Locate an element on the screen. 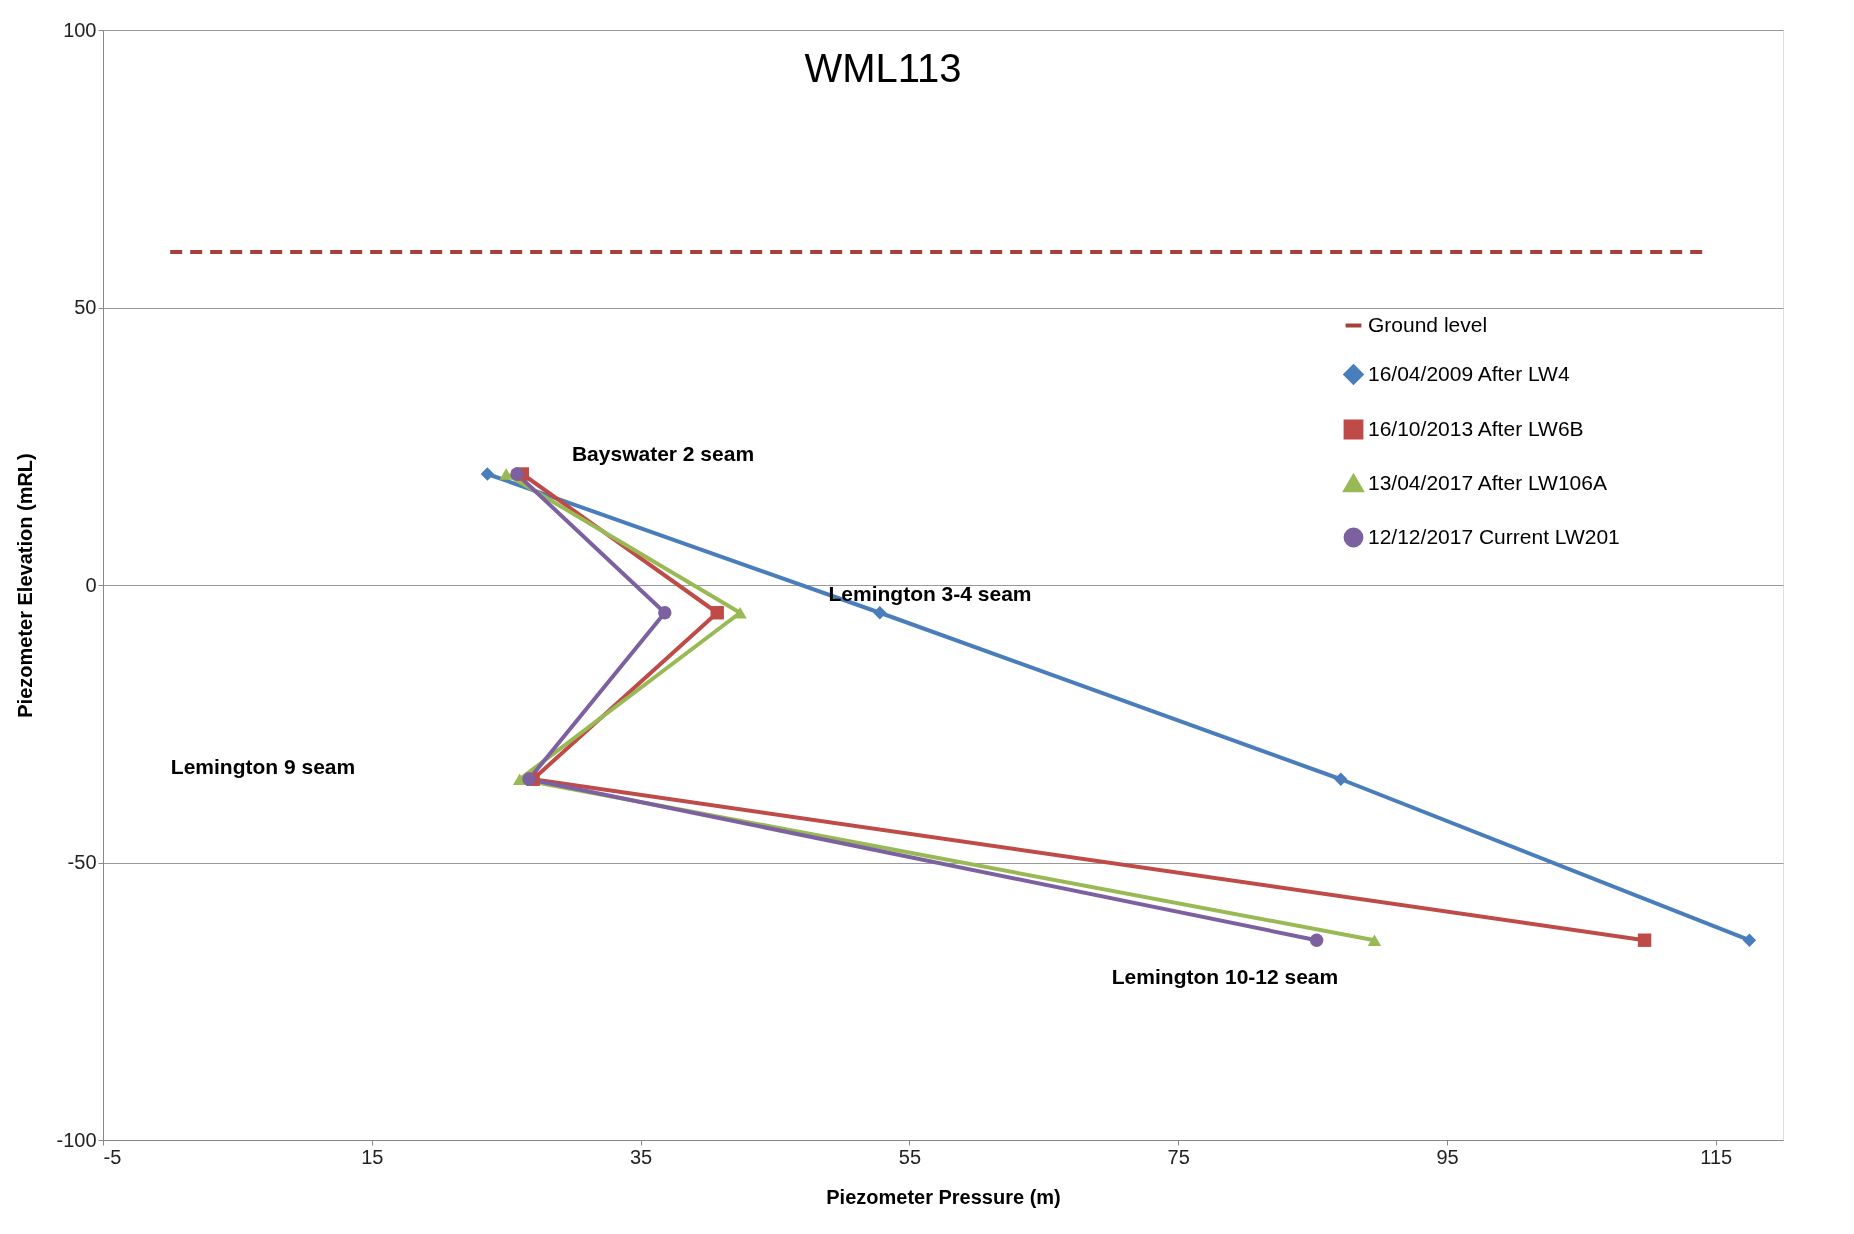 The image size is (1854, 1234). y-tick-label: -100 is located at coordinates (76, 1139).